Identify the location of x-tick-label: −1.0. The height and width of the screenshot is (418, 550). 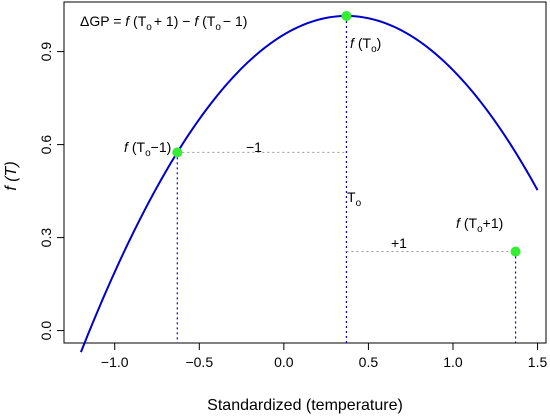
(115, 362).